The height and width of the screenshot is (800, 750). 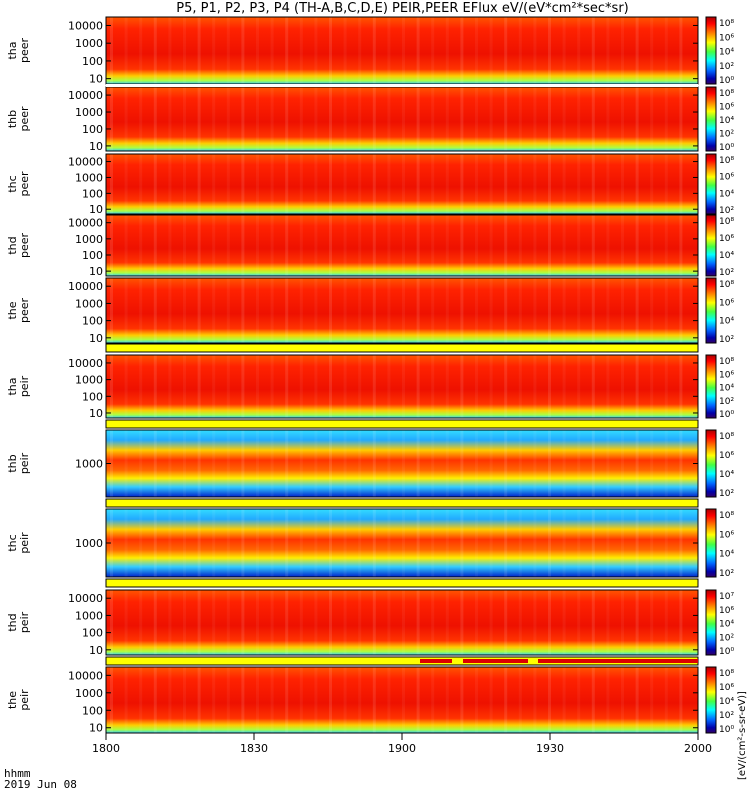 What do you see at coordinates (370, 543) in the screenshot?
I see `panel-thcpeir: 1000 thcpeir 10⁸ 10⁶ 10⁴ 10²` at bounding box center [370, 543].